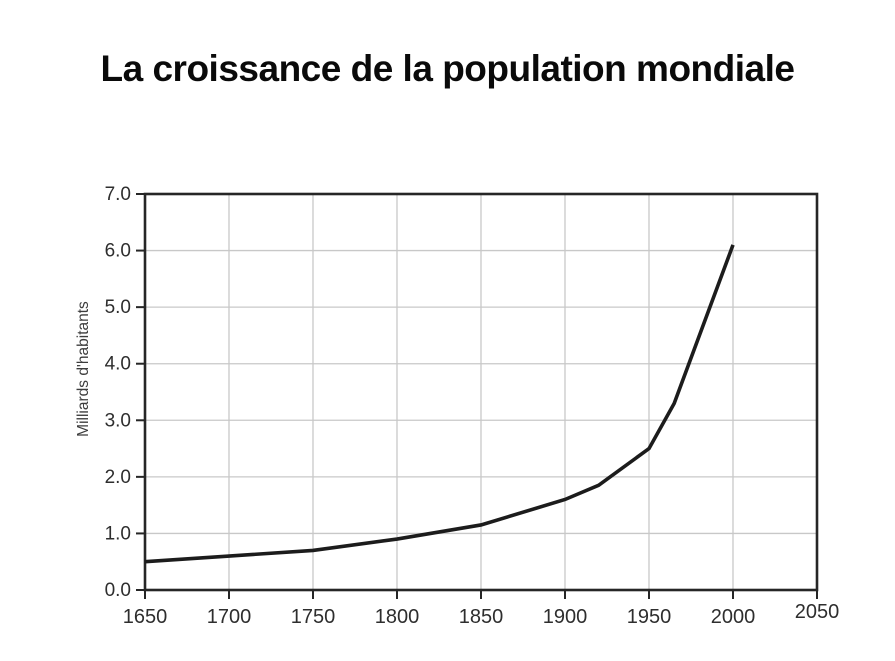  Describe the element at coordinates (145, 617) in the screenshot. I see `x-tick-label: 1650` at that location.